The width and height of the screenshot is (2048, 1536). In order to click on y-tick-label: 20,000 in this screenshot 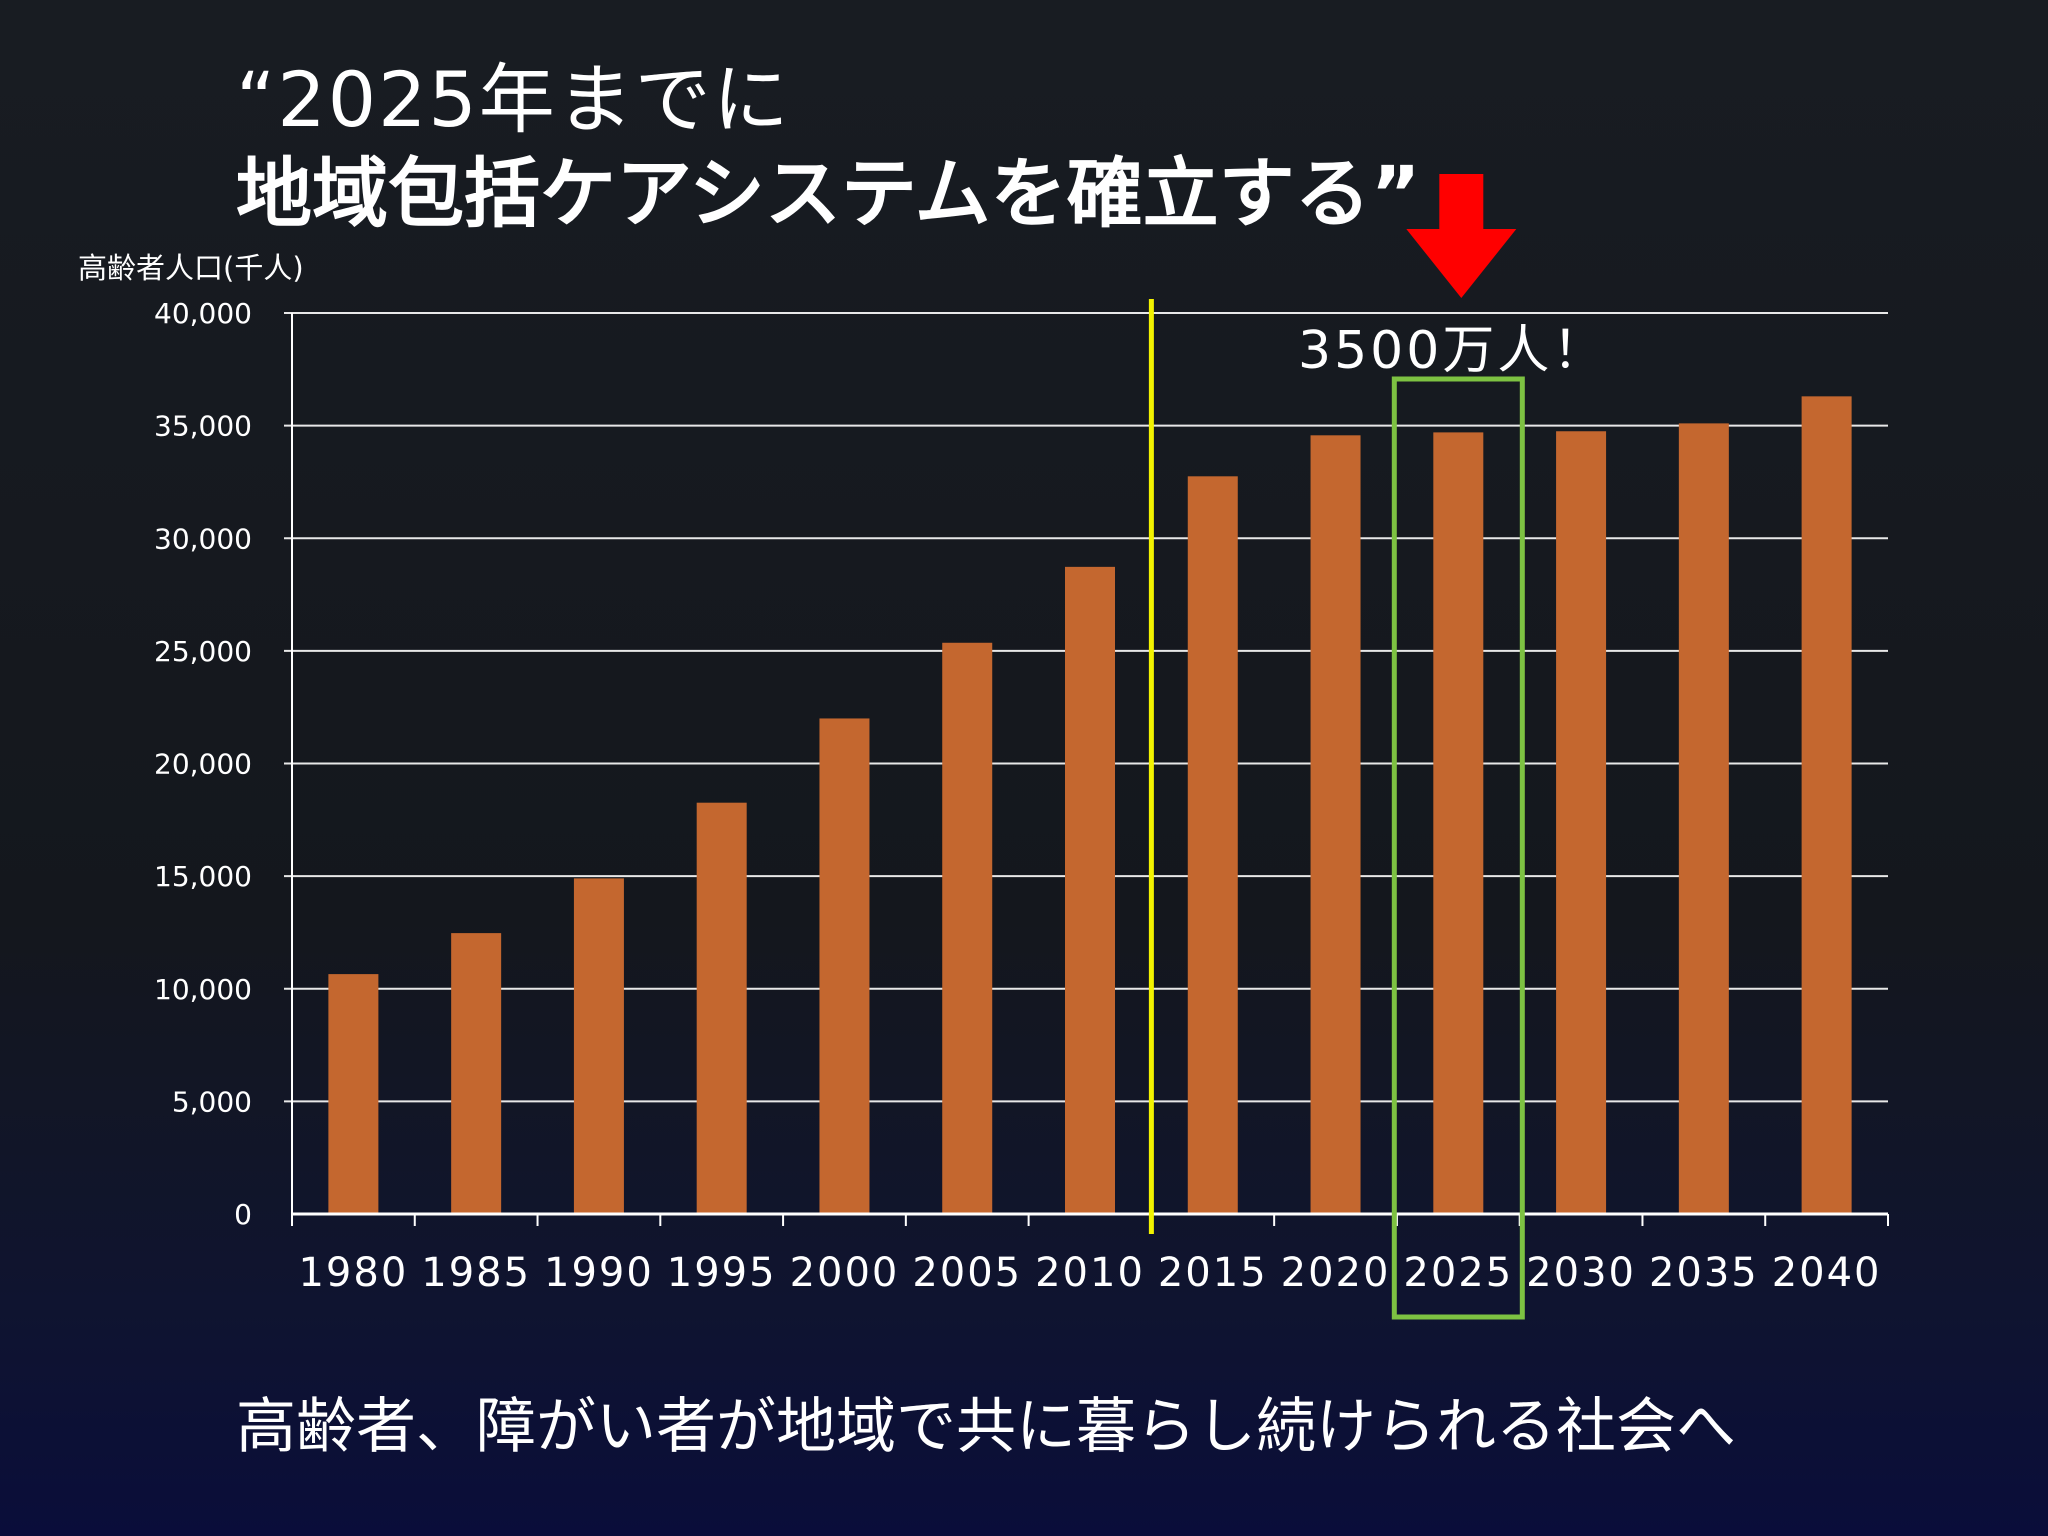, I will do `click(203, 764)`.